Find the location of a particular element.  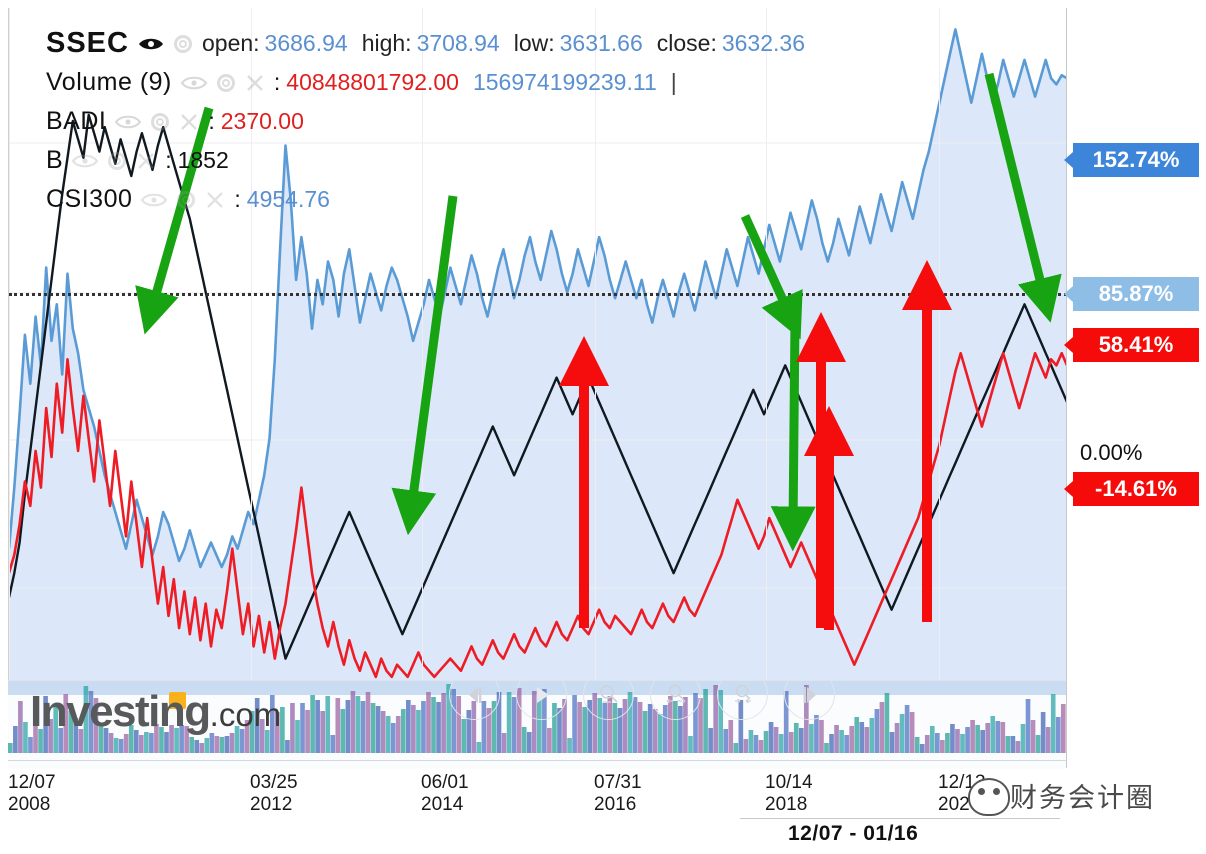

legend-badi-label: BADI is located at coordinates (76, 121).